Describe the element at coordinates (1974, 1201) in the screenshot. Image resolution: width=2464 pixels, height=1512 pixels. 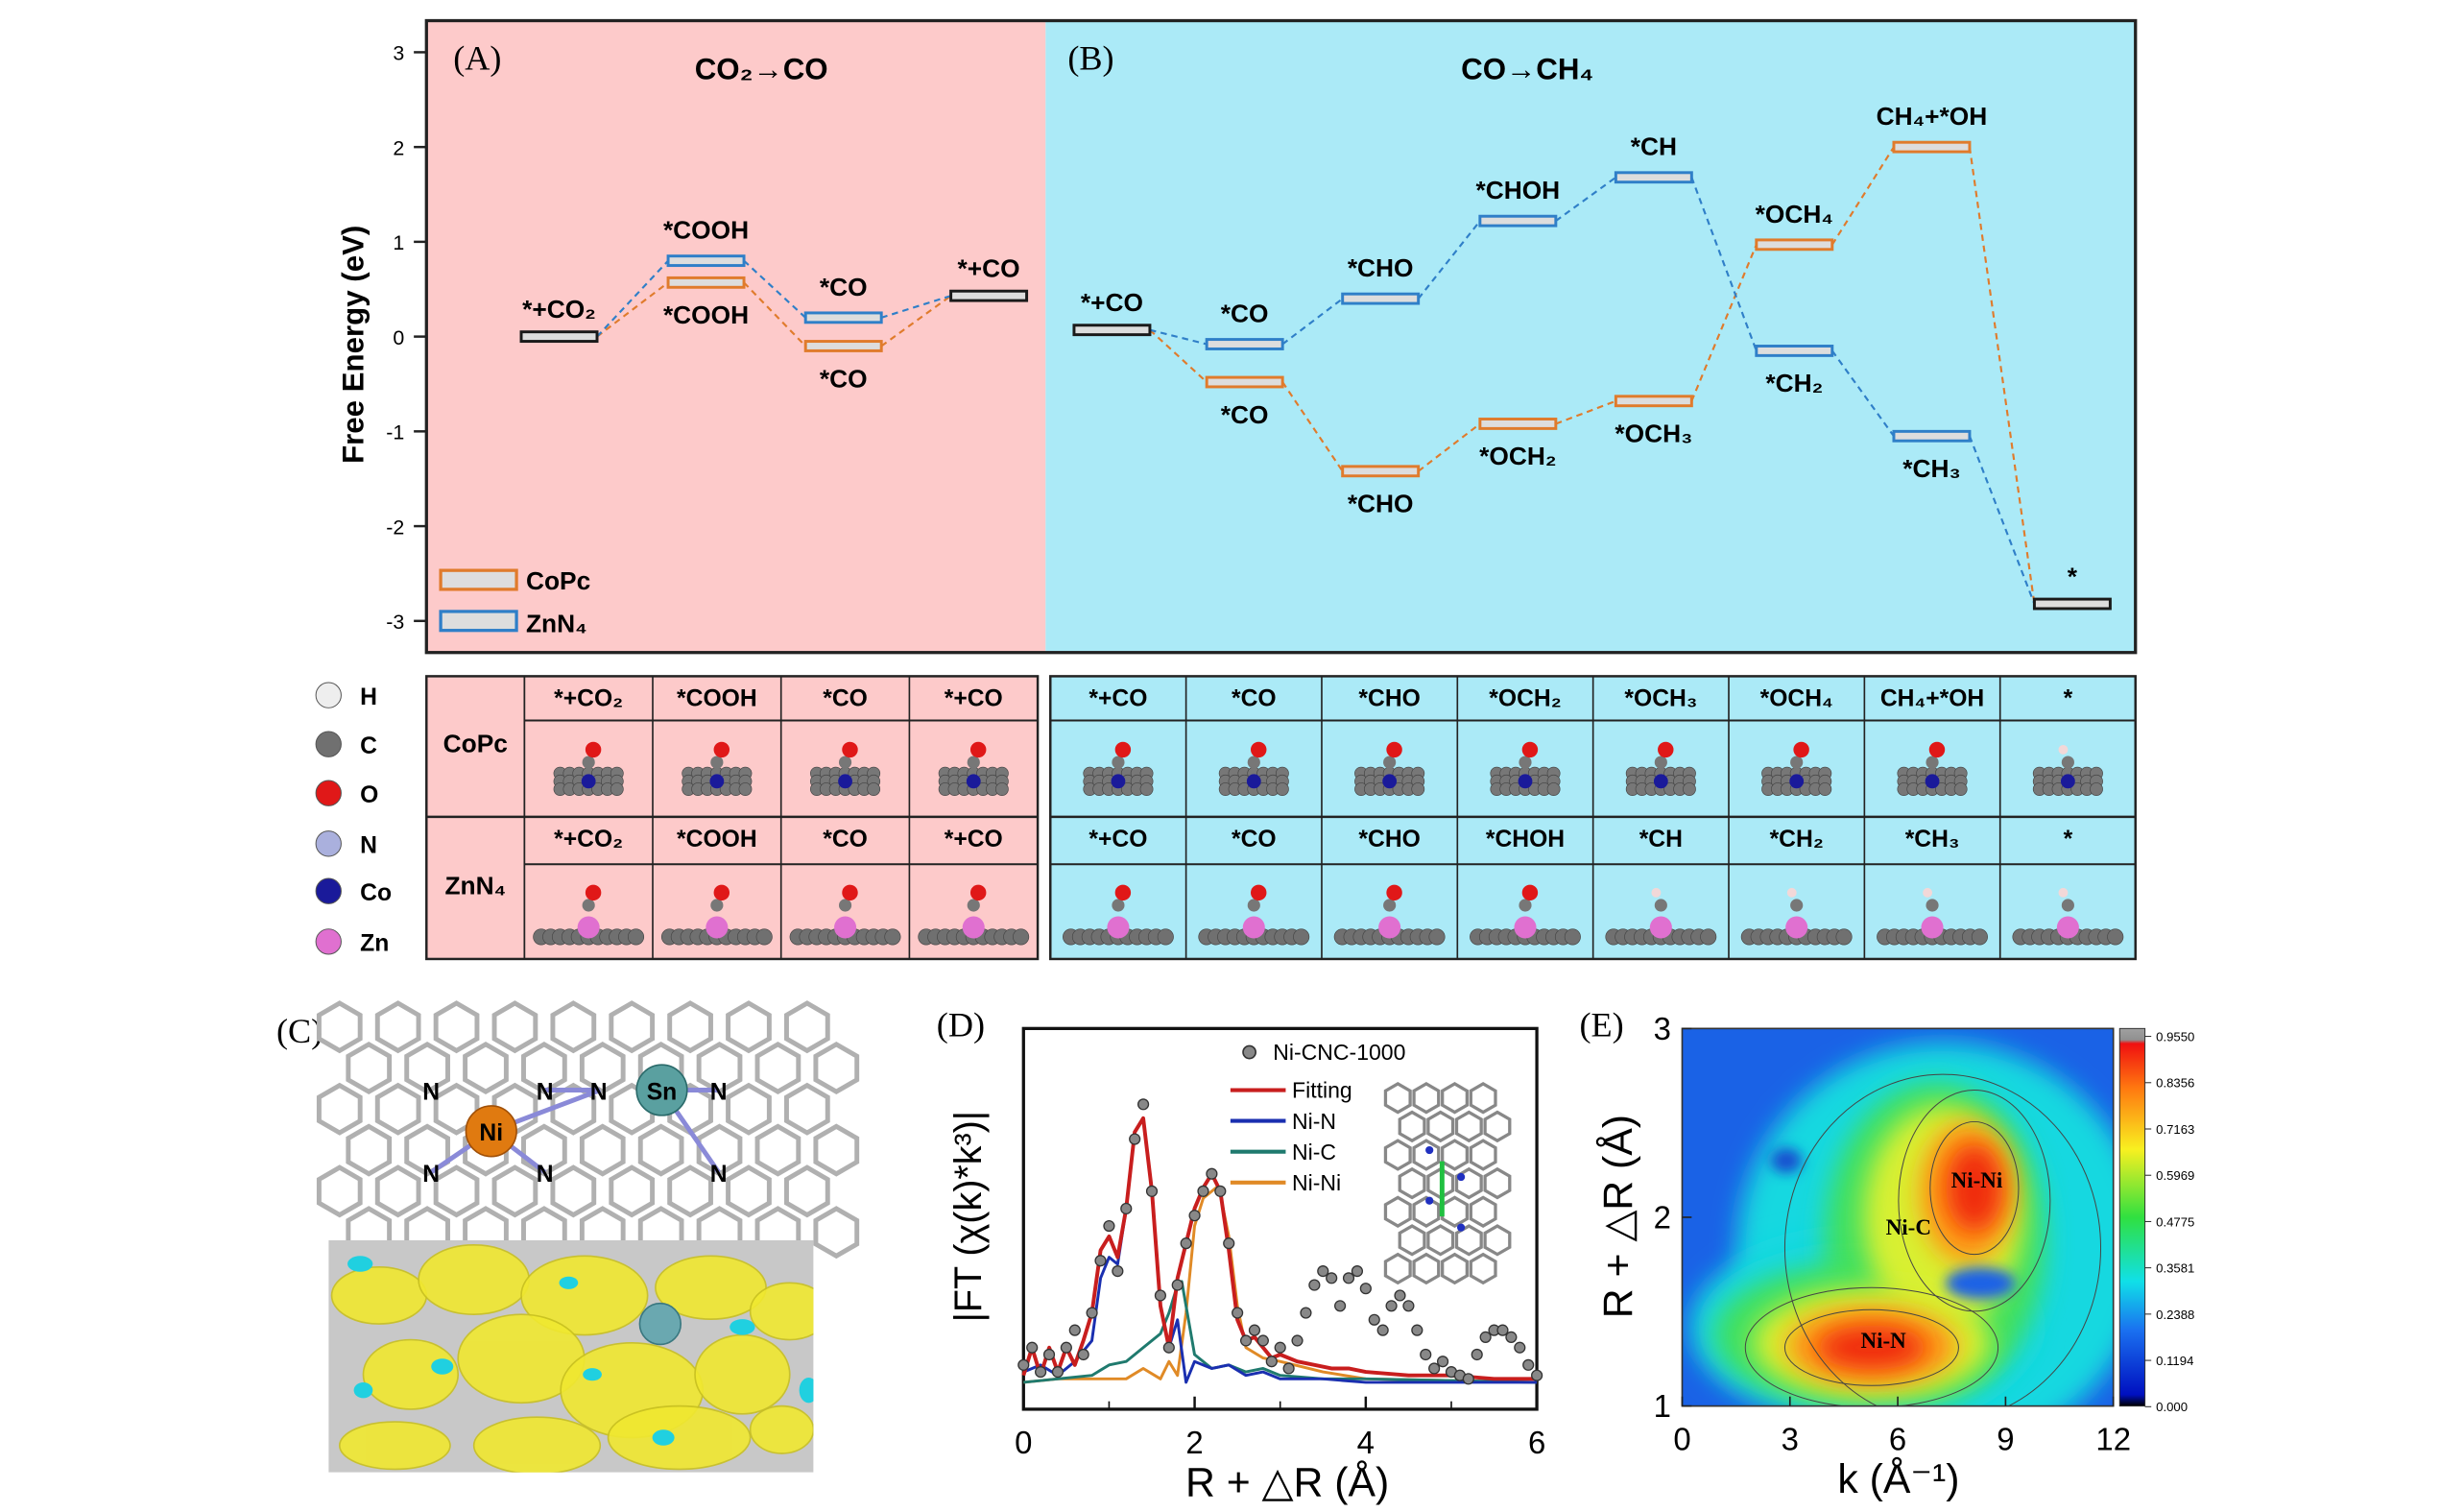
I see `contour-line` at that location.